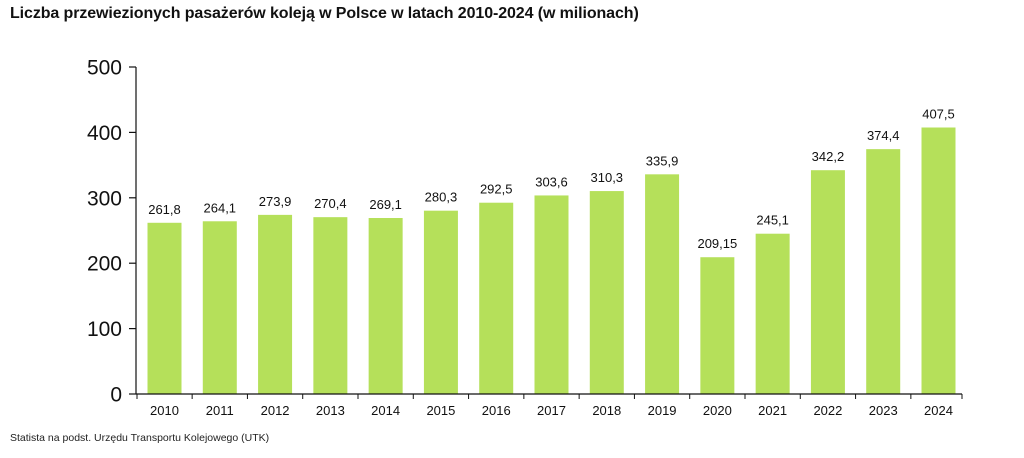 Image resolution: width=1024 pixels, height=458 pixels. Describe the element at coordinates (717, 410) in the screenshot. I see `x-tick-label-2020: 2020` at that location.